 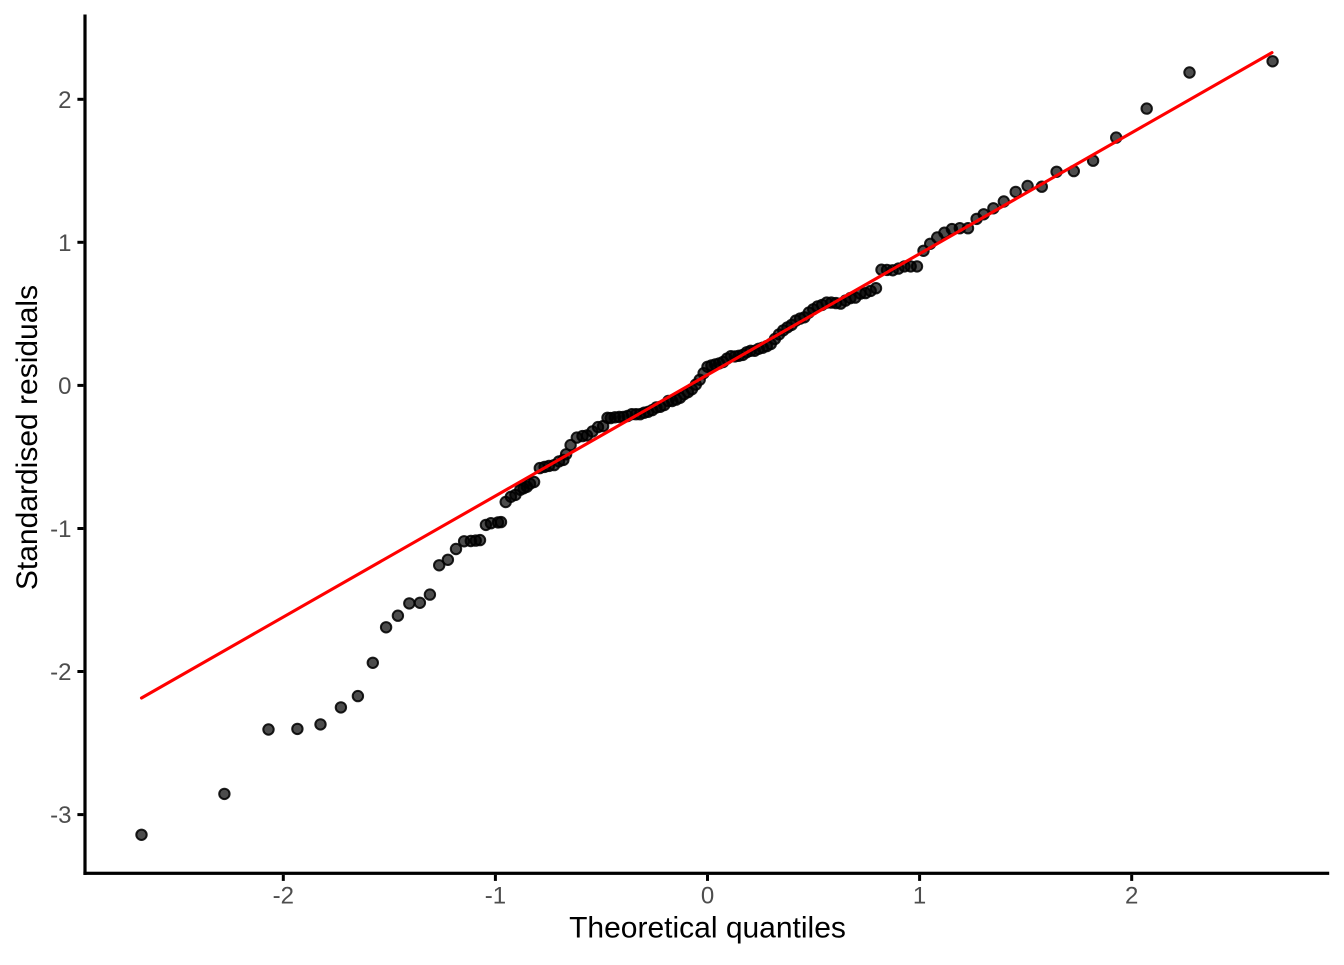 I want to click on svg-text: -3, so click(x=60, y=815).